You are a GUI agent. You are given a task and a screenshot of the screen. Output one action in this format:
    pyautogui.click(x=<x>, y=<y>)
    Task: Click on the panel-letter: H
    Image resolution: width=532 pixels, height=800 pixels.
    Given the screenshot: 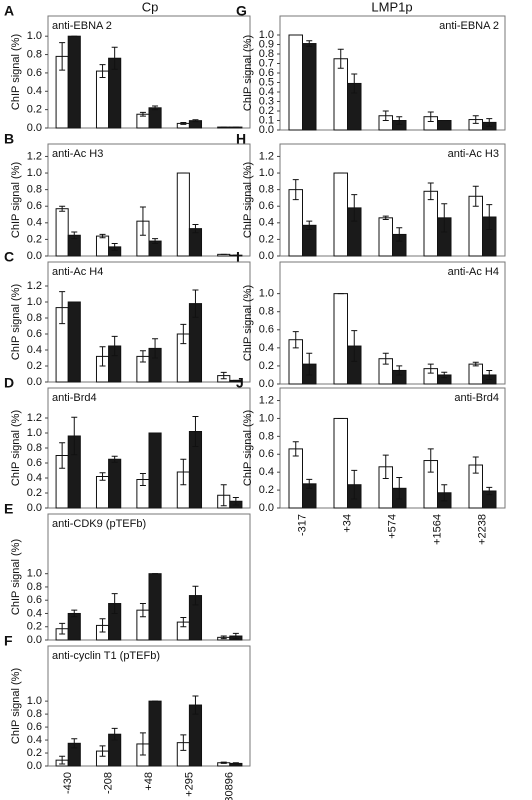 What is the action you would take?
    pyautogui.click(x=241, y=139)
    